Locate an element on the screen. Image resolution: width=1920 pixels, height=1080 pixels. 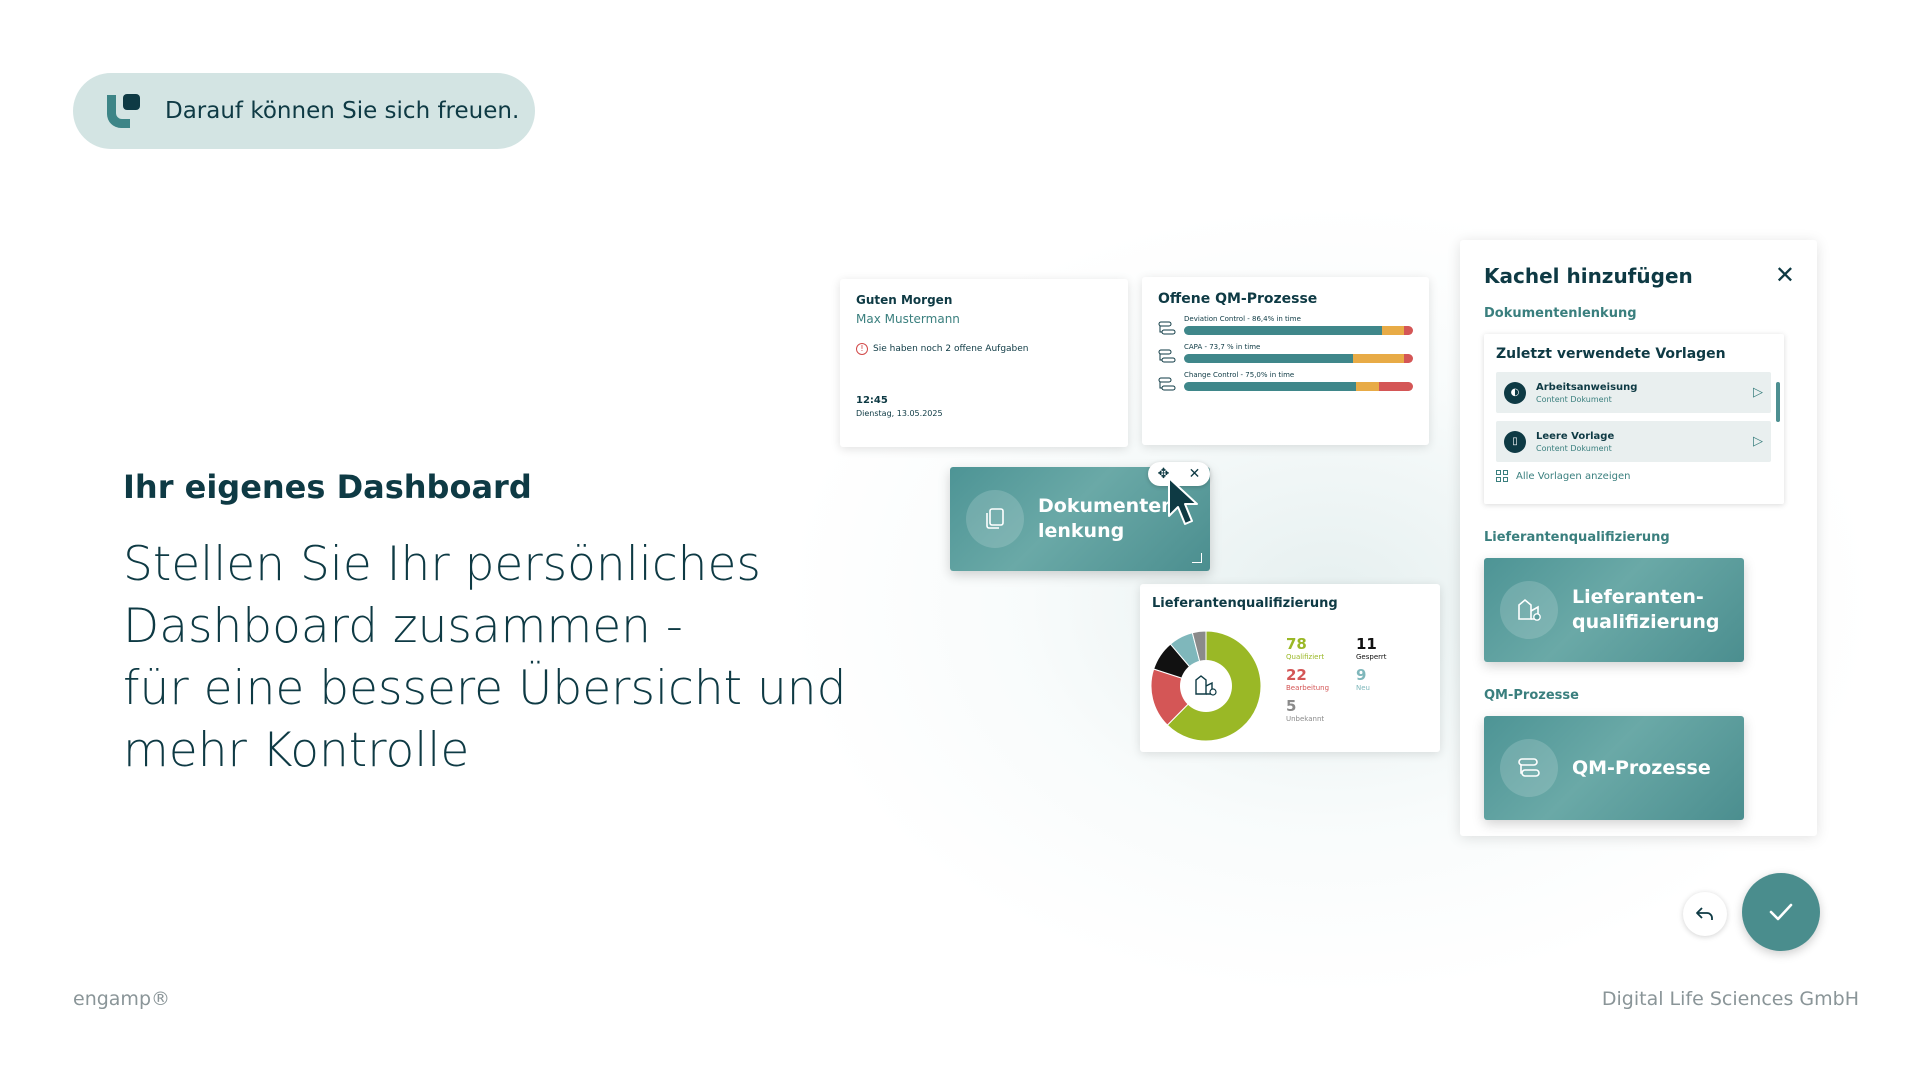
template-icon: ◐ is located at coordinates (1515, 392).